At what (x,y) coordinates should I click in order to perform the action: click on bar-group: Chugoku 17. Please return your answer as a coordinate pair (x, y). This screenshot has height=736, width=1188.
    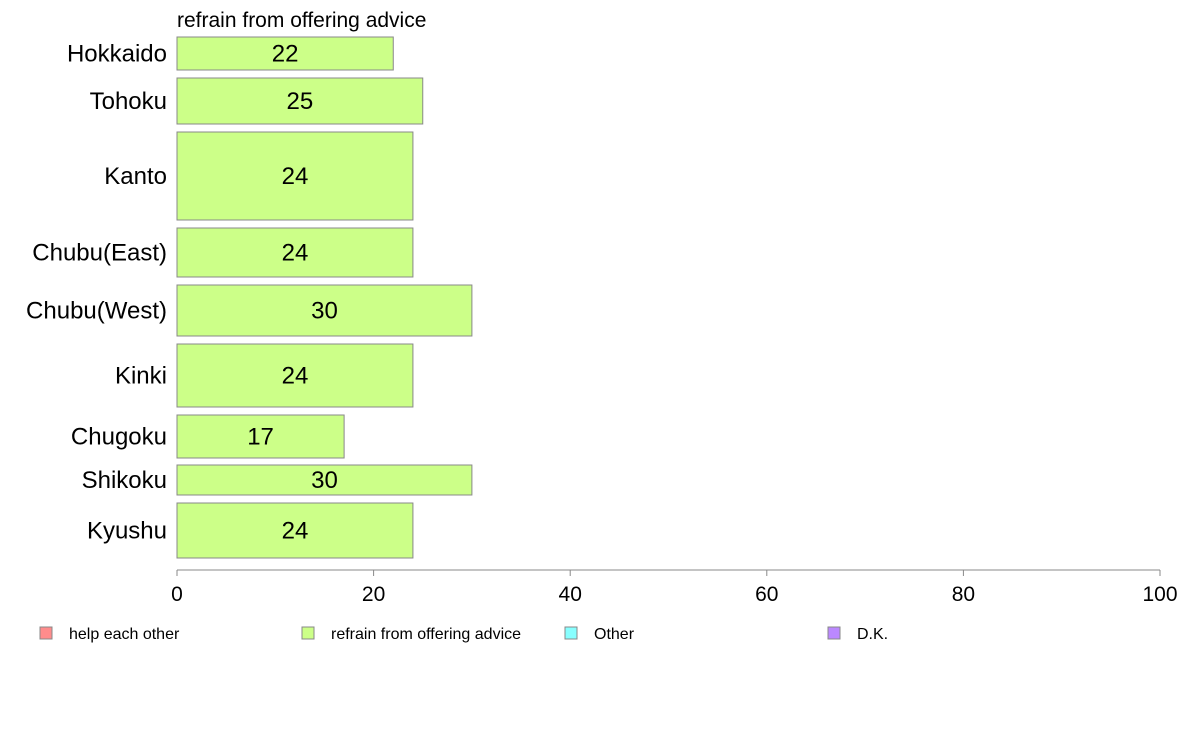
    Looking at the image, I should click on (208, 436).